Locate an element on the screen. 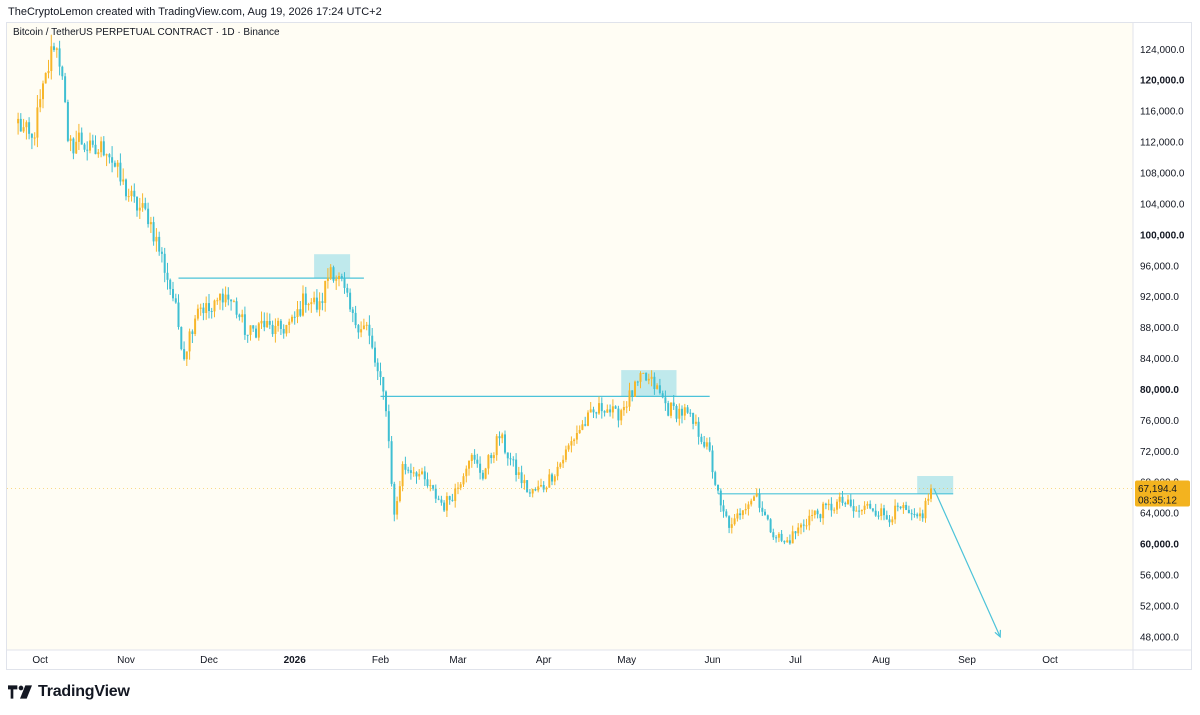 The height and width of the screenshot is (715, 1200). resistance-box is located at coordinates (935, 485).